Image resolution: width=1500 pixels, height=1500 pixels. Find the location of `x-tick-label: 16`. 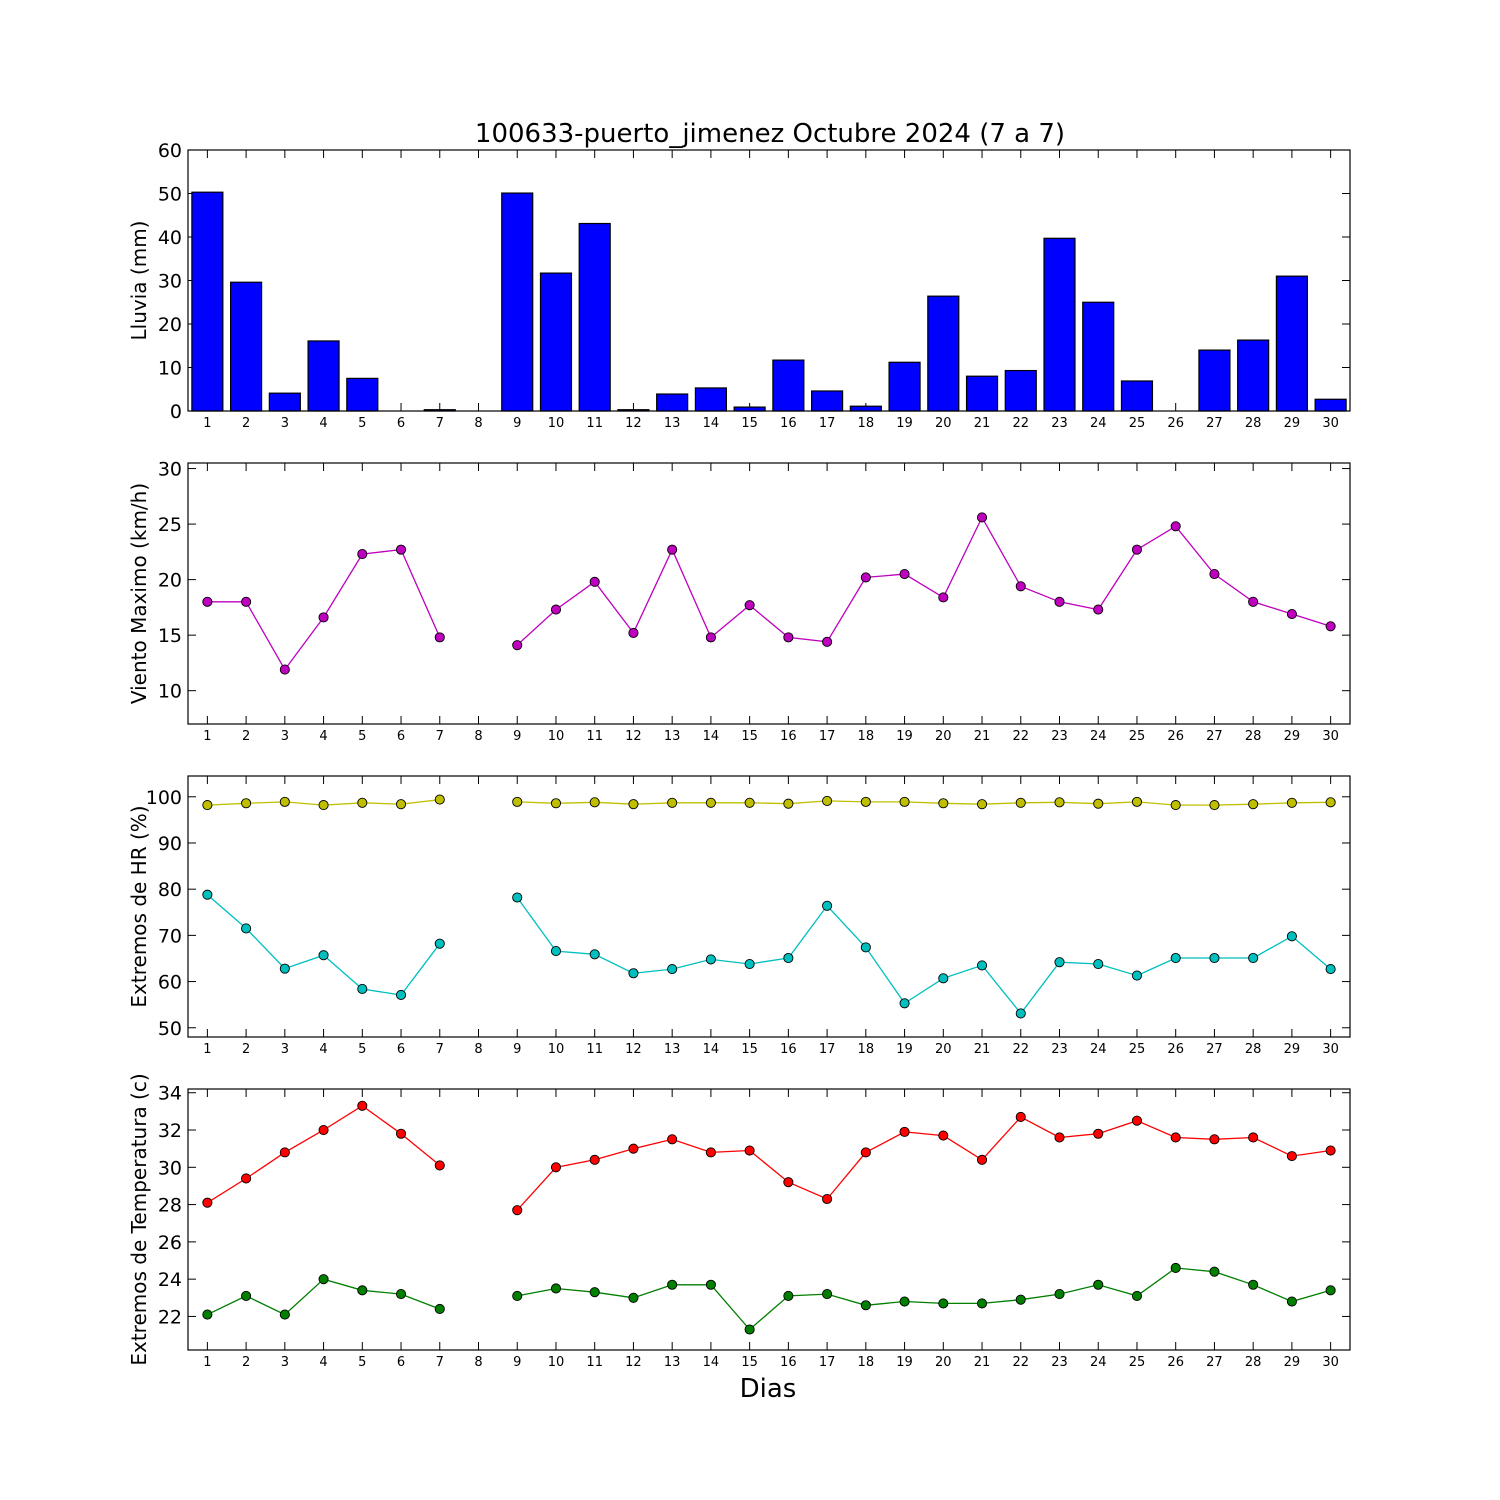

x-tick-label: 16 is located at coordinates (788, 1049).